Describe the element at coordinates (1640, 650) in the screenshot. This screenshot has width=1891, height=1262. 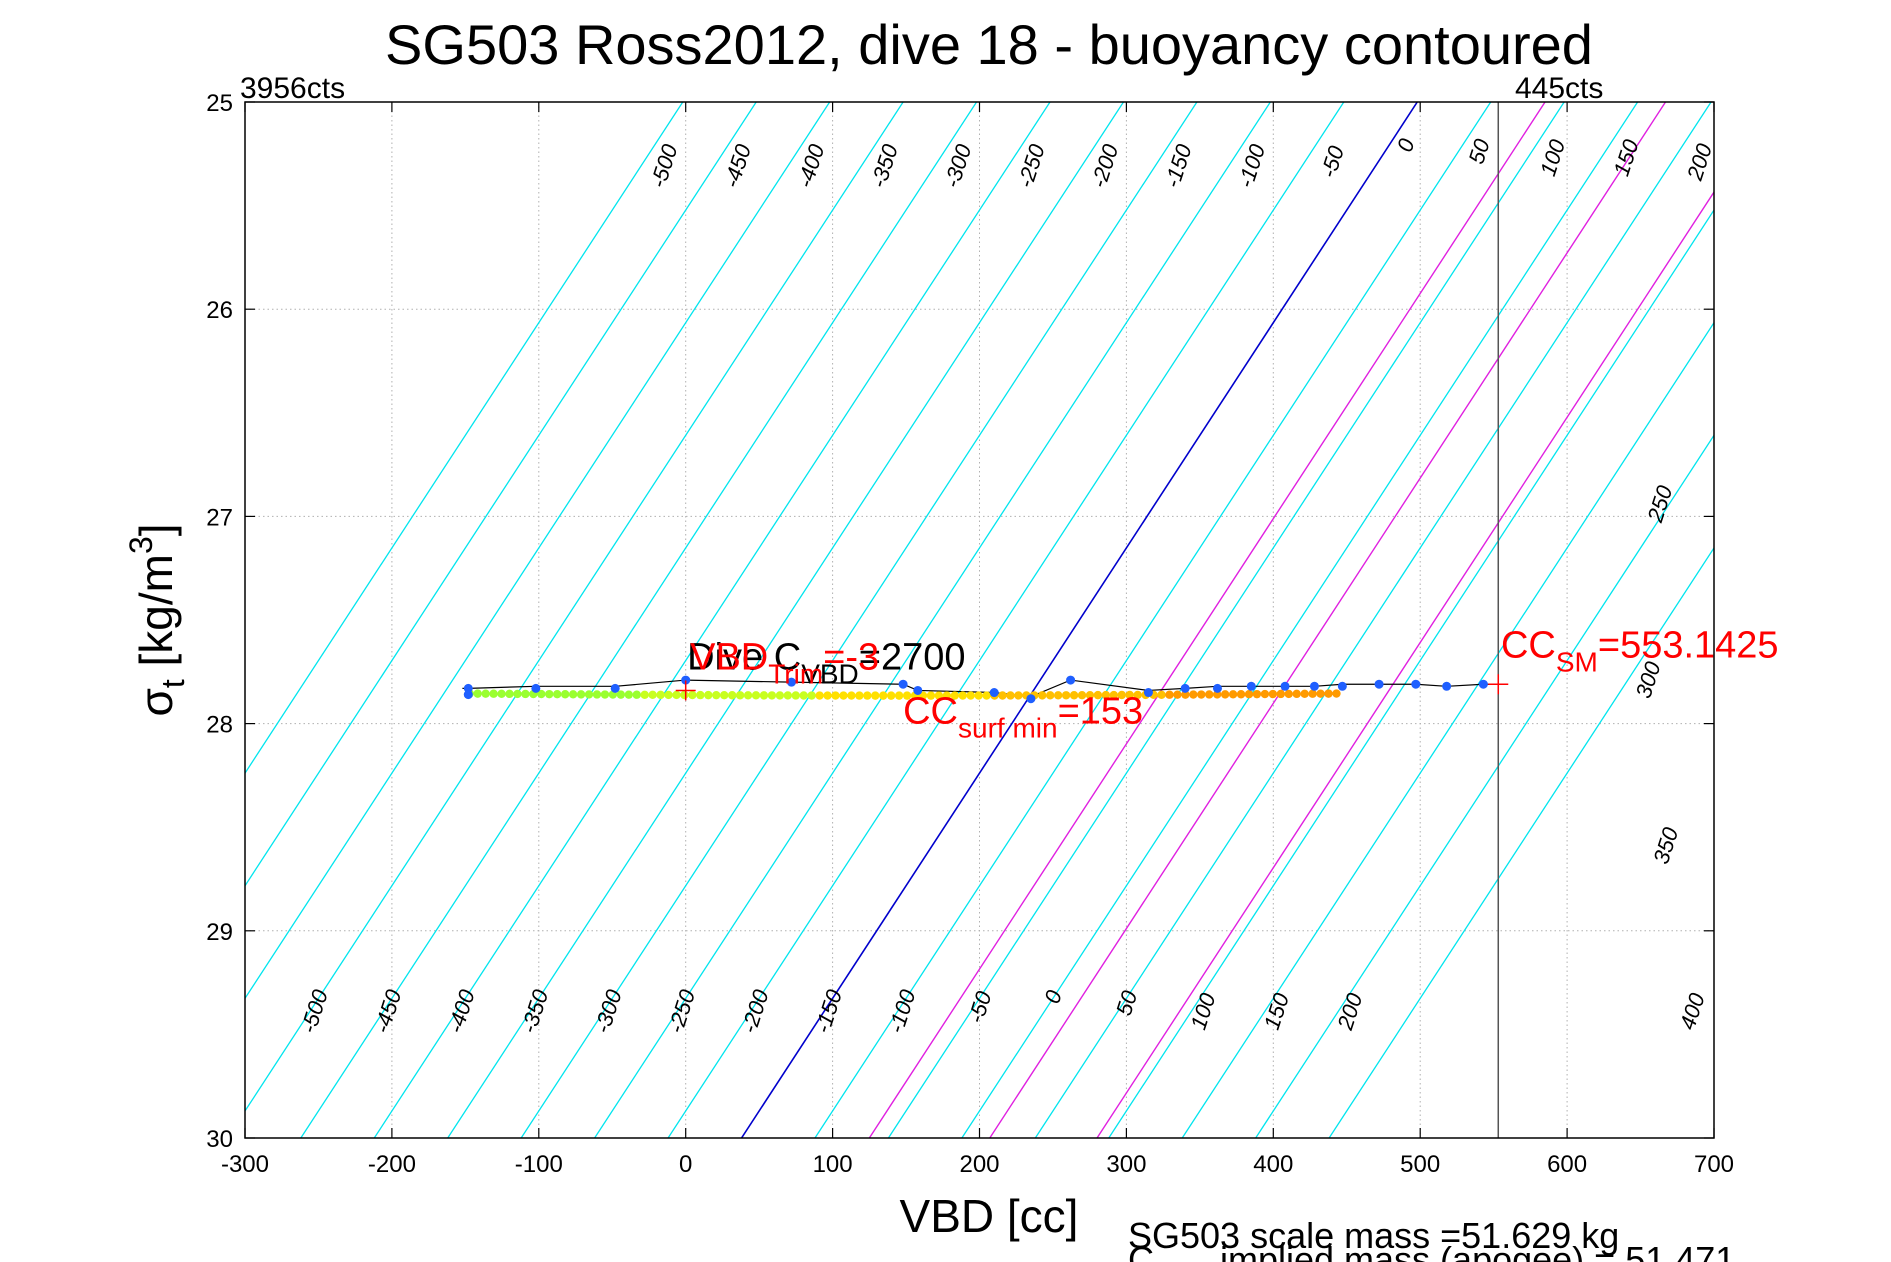
I see `cc-sm-annotation: CCSM=553.1425` at that location.